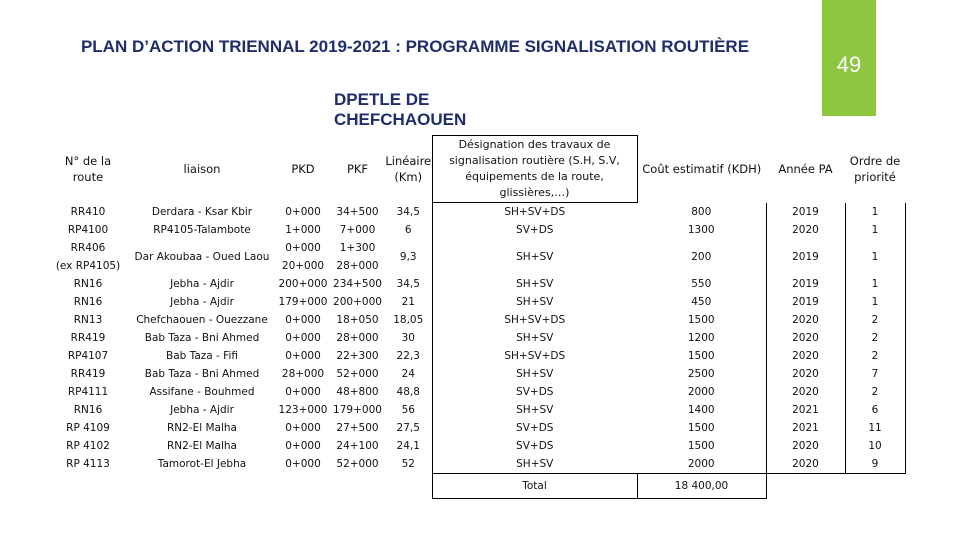  Describe the element at coordinates (875, 428) in the screenshot. I see `table-cell: 11` at that location.